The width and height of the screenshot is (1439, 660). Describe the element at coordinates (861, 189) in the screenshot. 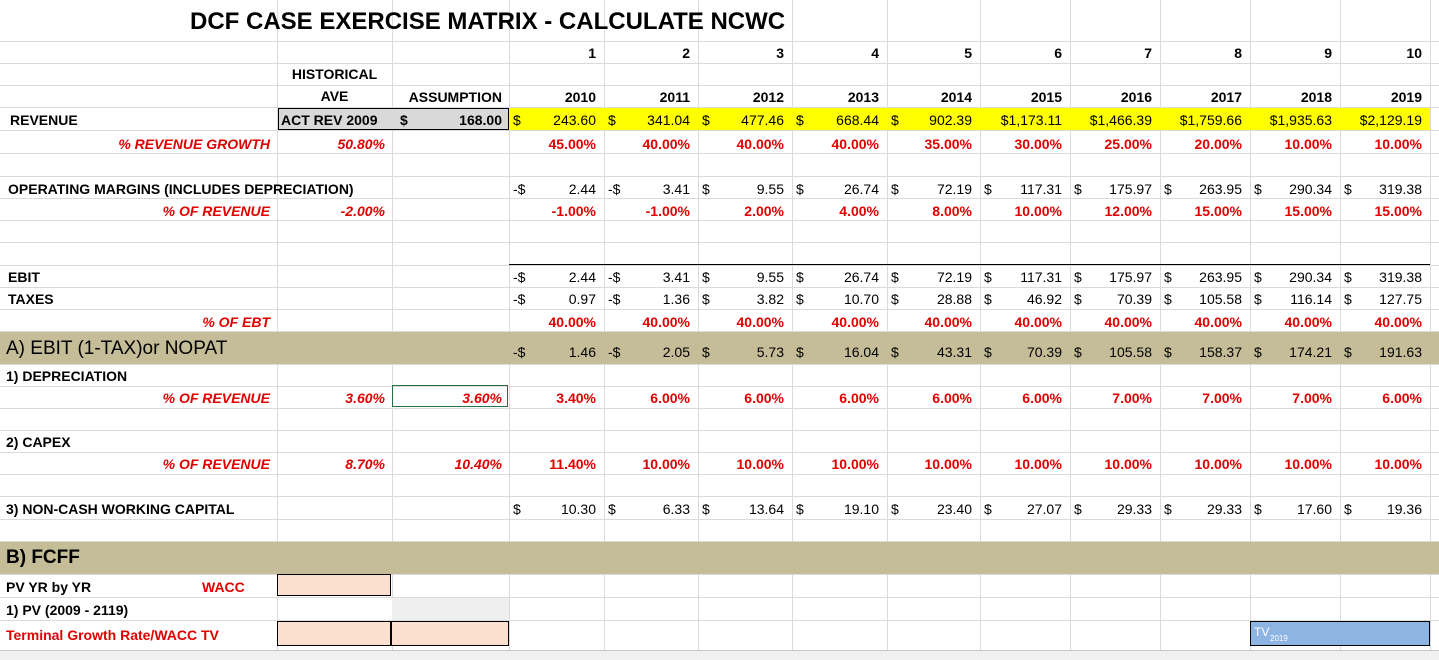

I see `operating-margin-value: 26.74` at that location.